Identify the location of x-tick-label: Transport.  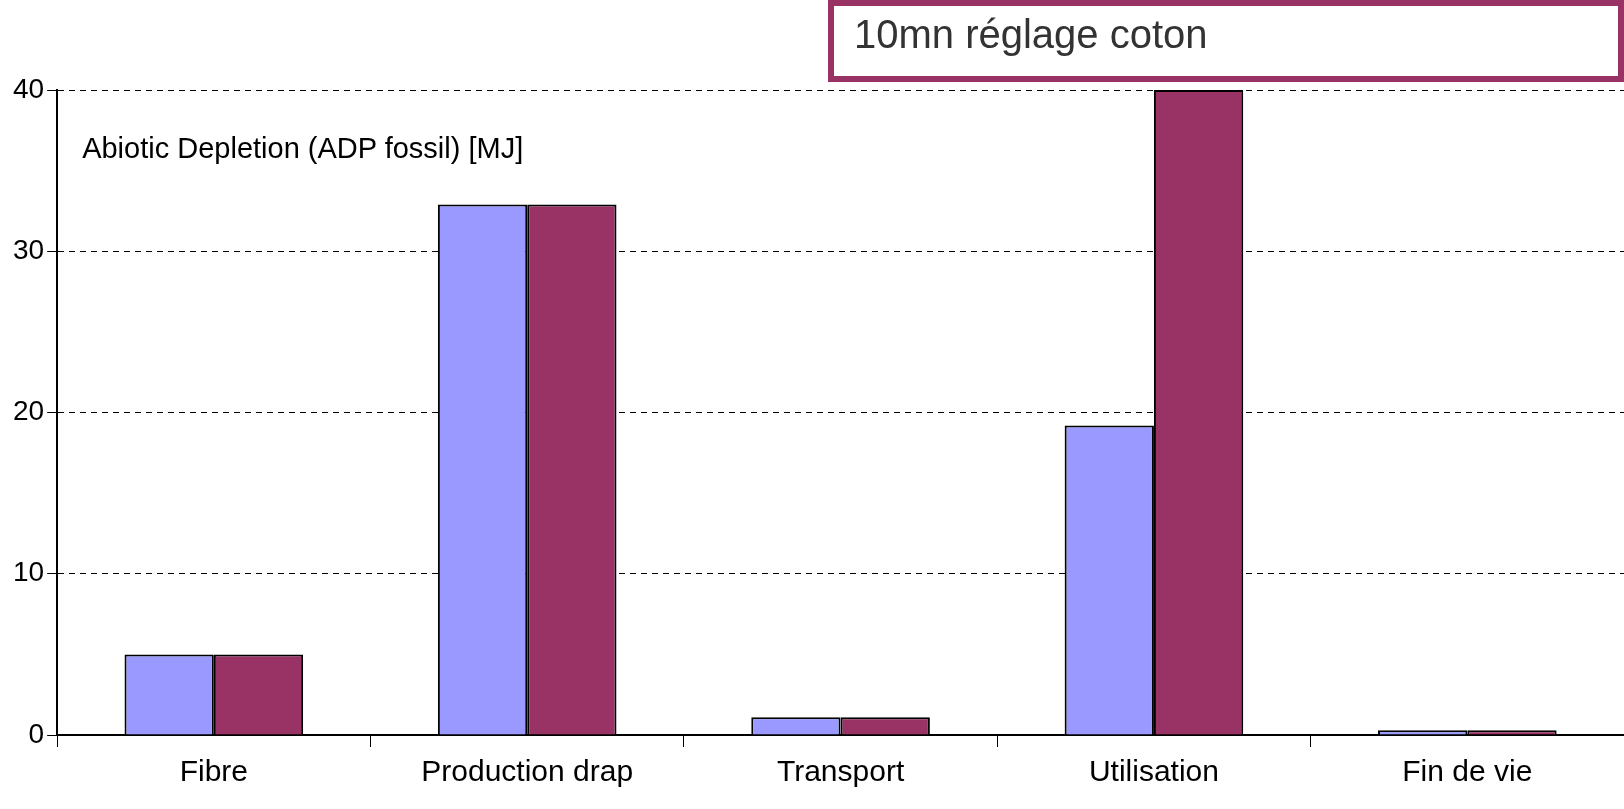
(840, 771).